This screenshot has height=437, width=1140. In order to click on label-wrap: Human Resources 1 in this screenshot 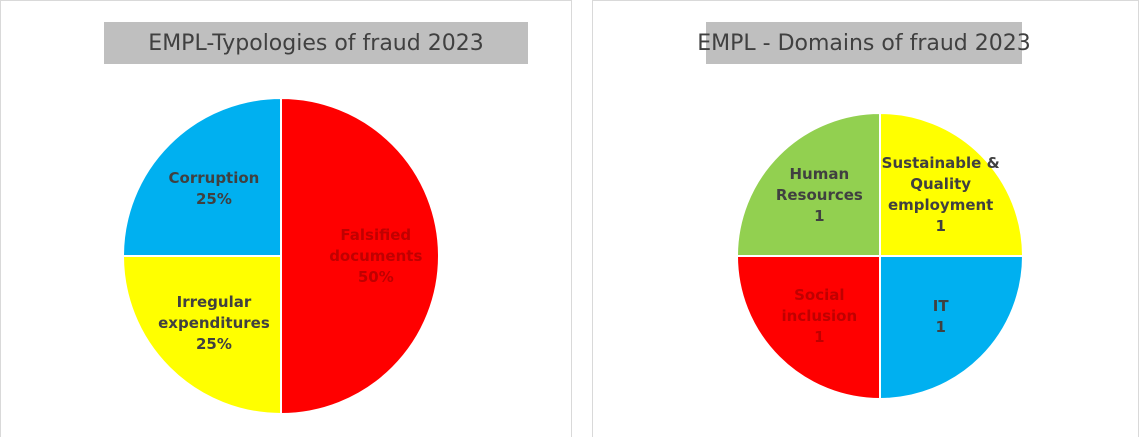, I will do `click(819, 195)`.